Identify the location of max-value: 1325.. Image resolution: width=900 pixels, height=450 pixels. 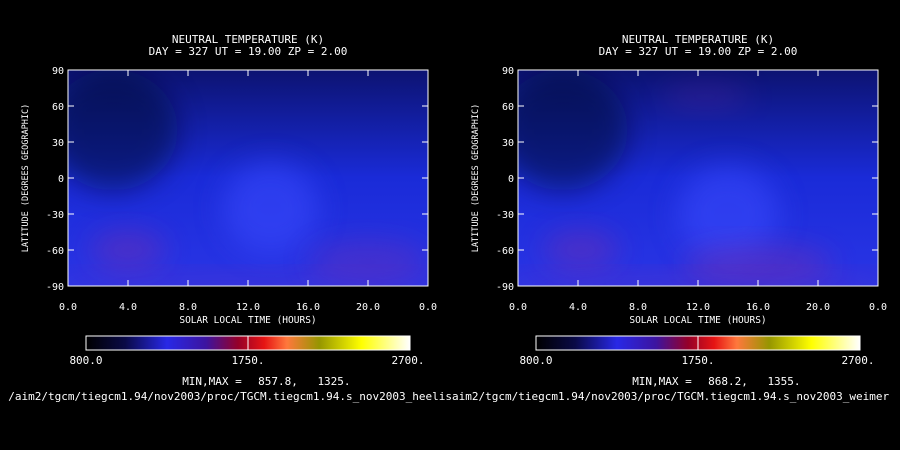
(333, 381).